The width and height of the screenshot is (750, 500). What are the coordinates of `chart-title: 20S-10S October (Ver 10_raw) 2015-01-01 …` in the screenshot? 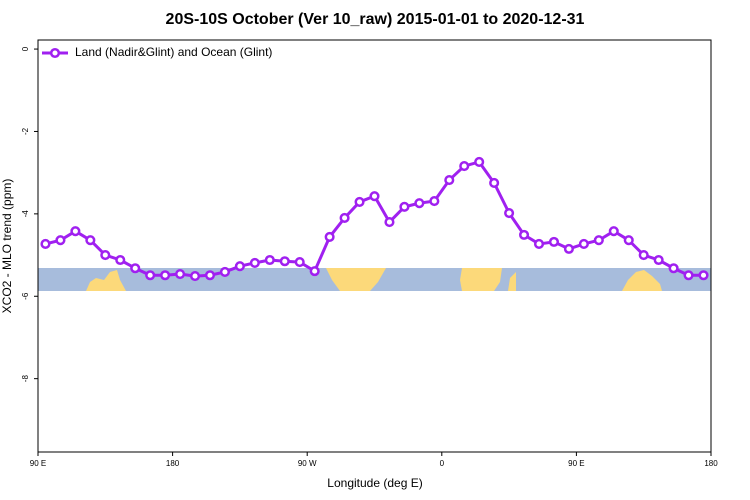 It's located at (375, 19).